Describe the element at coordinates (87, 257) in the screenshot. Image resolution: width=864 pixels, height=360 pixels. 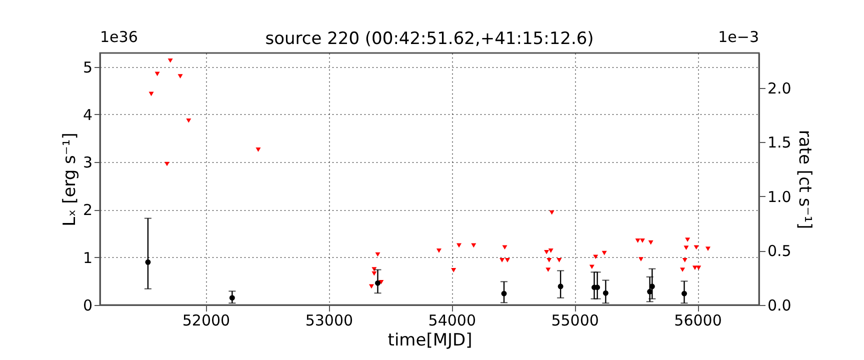
I see `y-tick-label: 1` at that location.